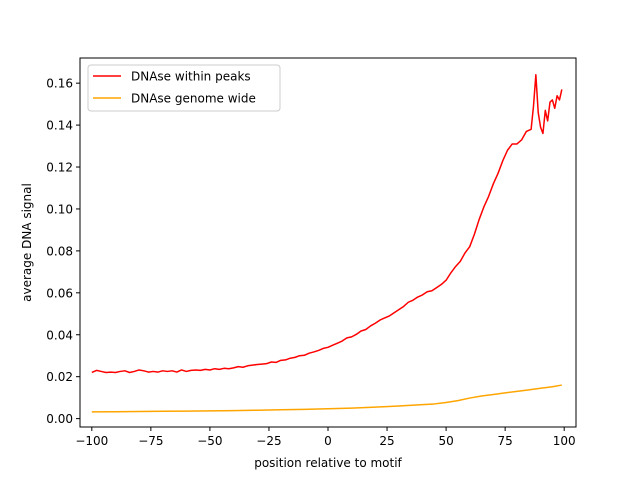  I want to click on x-tick-label: 25, so click(386, 441).